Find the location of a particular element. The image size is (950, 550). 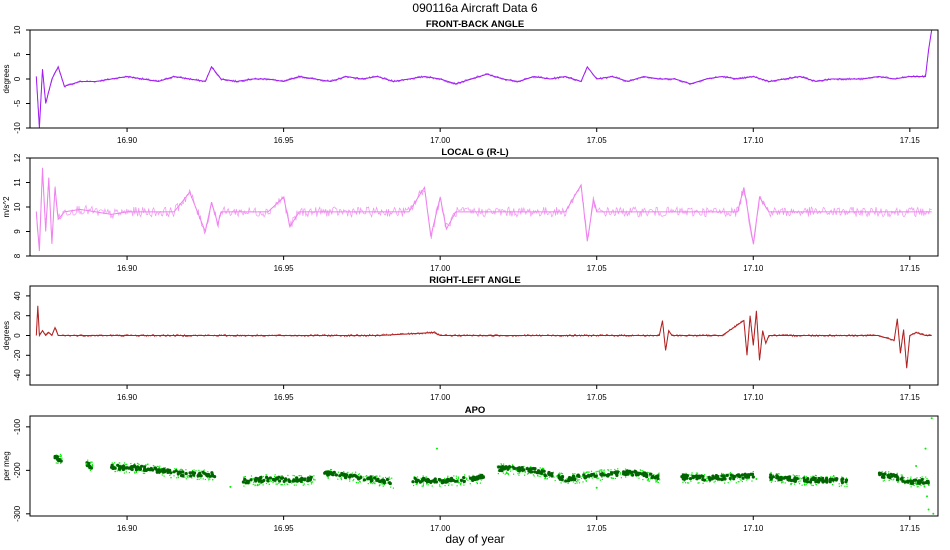

y-tick-label: -20 is located at coordinates (17, 355).